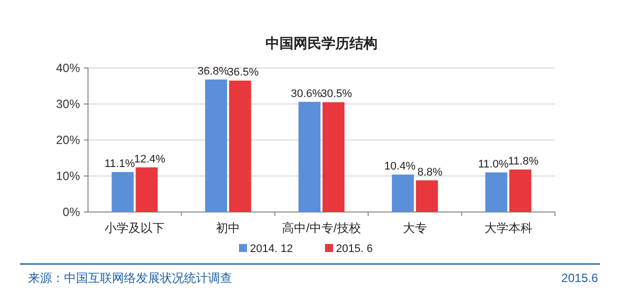 This screenshot has width=623, height=298. I want to click on data-label: 12.4%, so click(150, 159).